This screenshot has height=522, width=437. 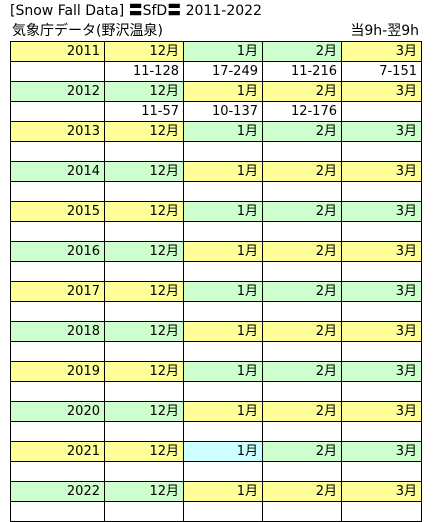 I want to click on year-cell: 2011, so click(x=58, y=51).